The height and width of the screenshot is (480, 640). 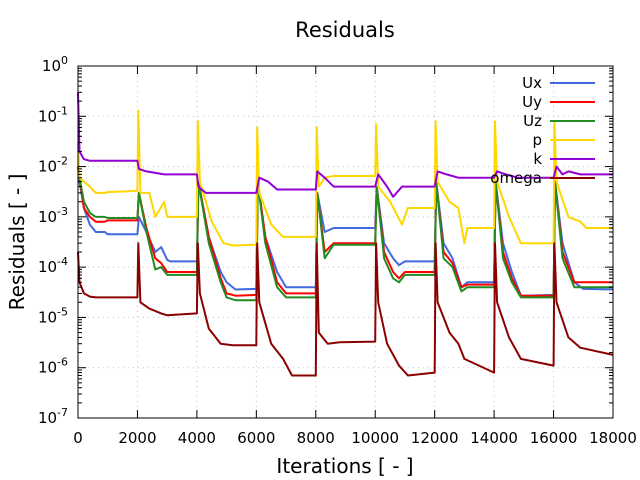 What do you see at coordinates (53, 215) in the screenshot?
I see `y-tick-label: 10⁻³` at bounding box center [53, 215].